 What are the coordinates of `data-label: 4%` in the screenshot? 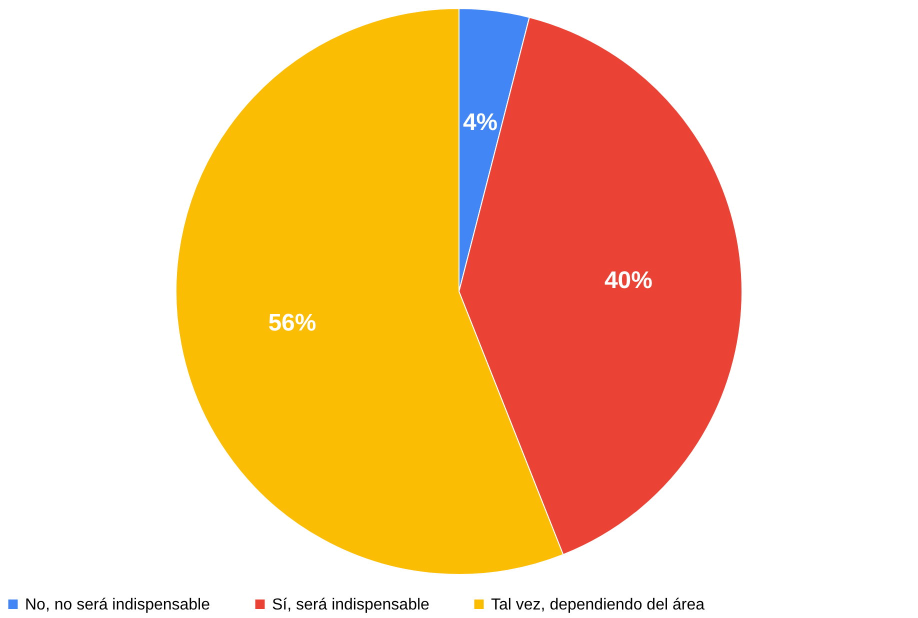 It's located at (480, 122).